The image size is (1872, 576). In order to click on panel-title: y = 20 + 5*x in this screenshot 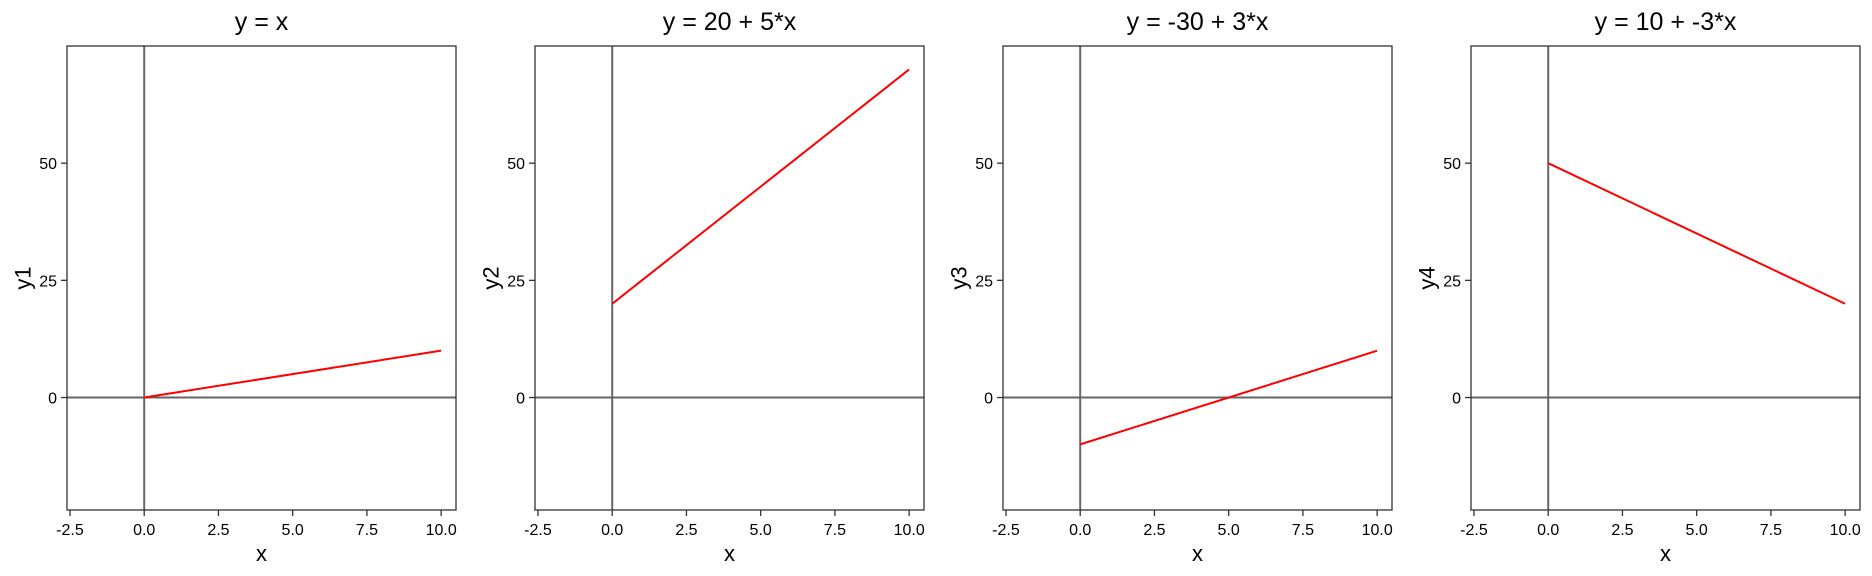, I will do `click(730, 22)`.